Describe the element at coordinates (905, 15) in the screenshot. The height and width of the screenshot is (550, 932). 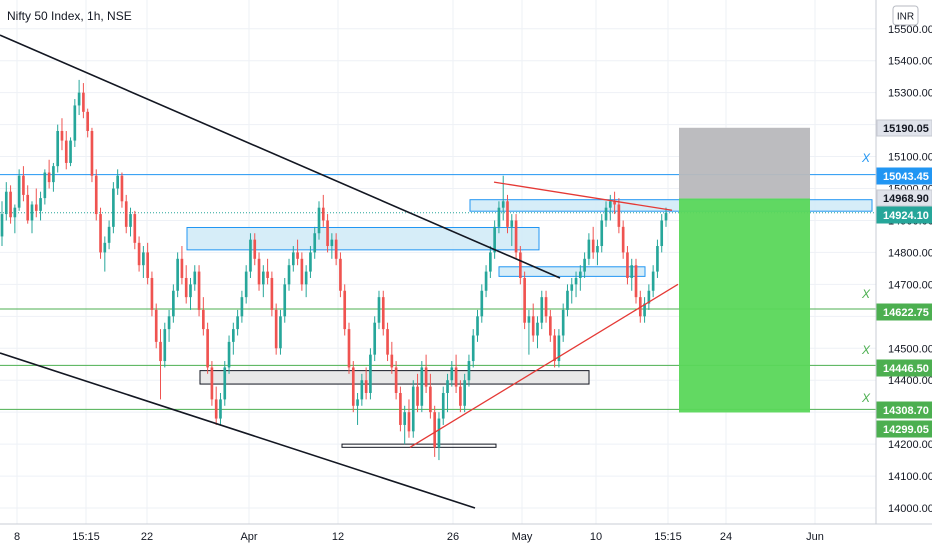
I see `currency-button: INR` at that location.